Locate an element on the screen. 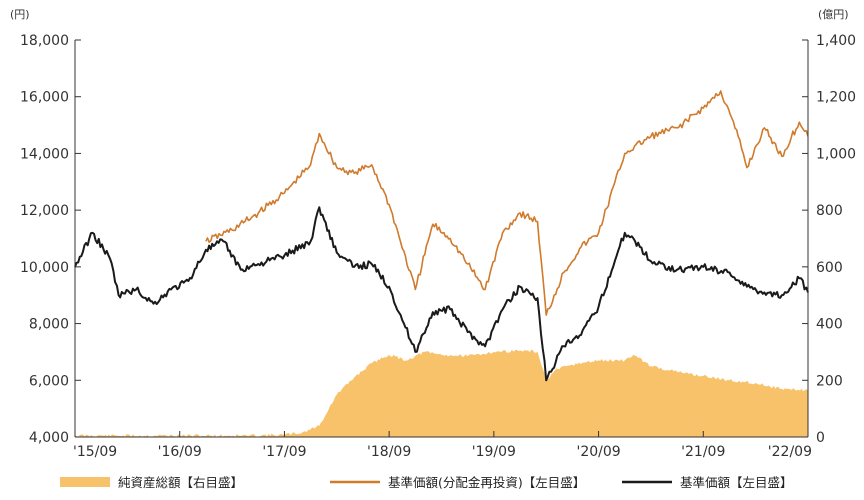 This screenshot has height=500, width=864. left-axis-tick-label: 18,000 is located at coordinates (44, 41).